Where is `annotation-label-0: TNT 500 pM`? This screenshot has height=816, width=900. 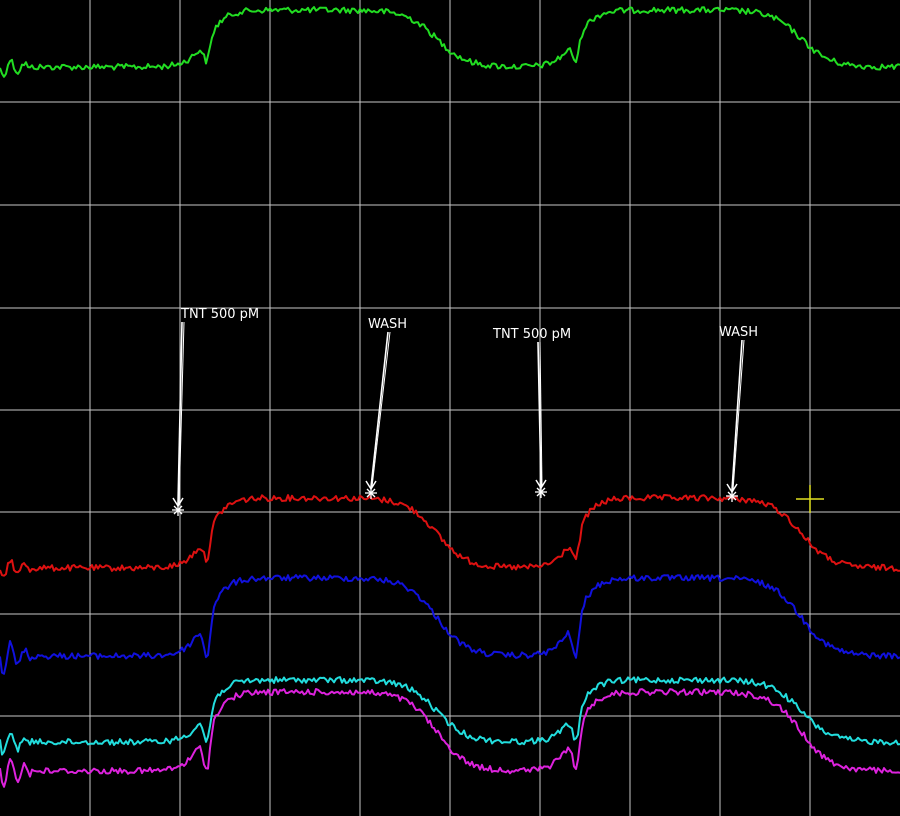 annotation-label-0: TNT 500 pM is located at coordinates (219, 314).